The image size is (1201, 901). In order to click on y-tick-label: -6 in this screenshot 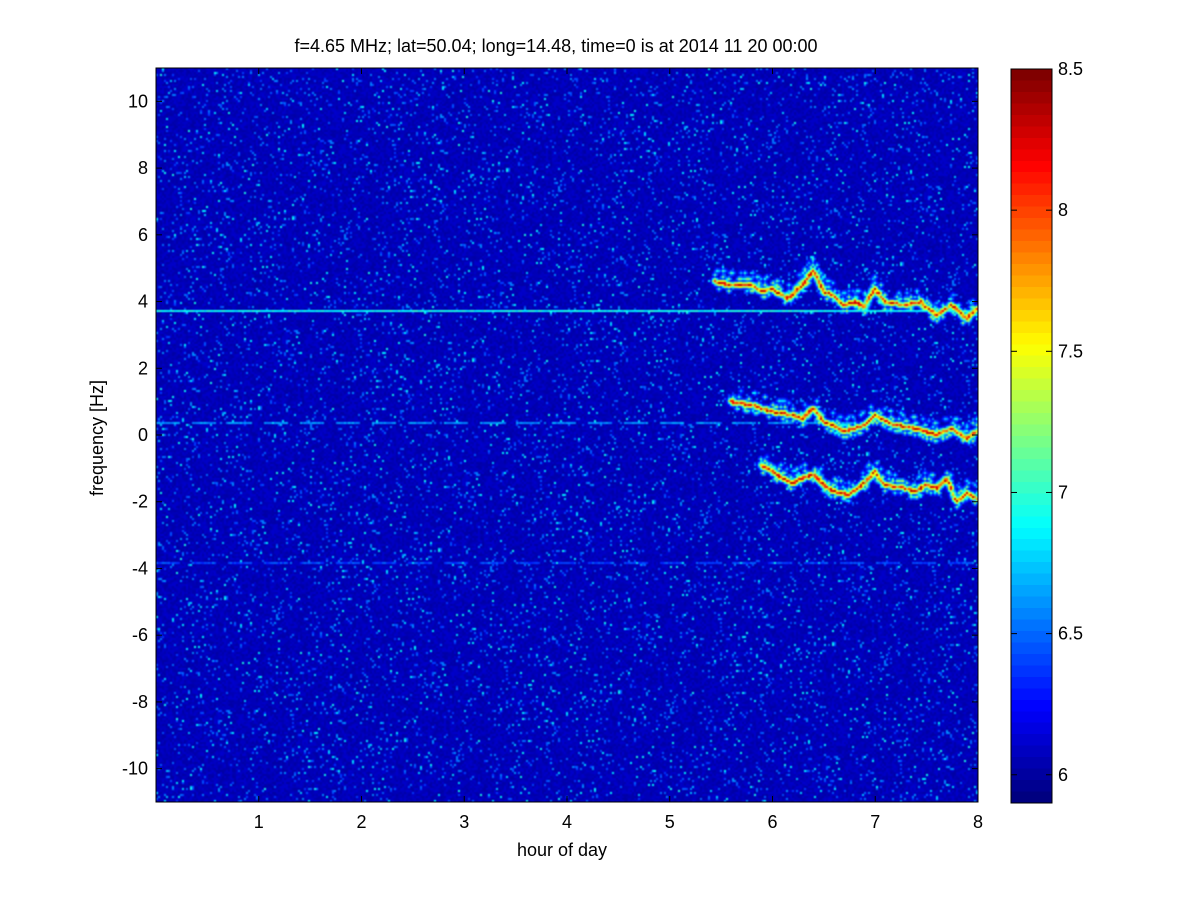, I will do `click(140, 635)`.